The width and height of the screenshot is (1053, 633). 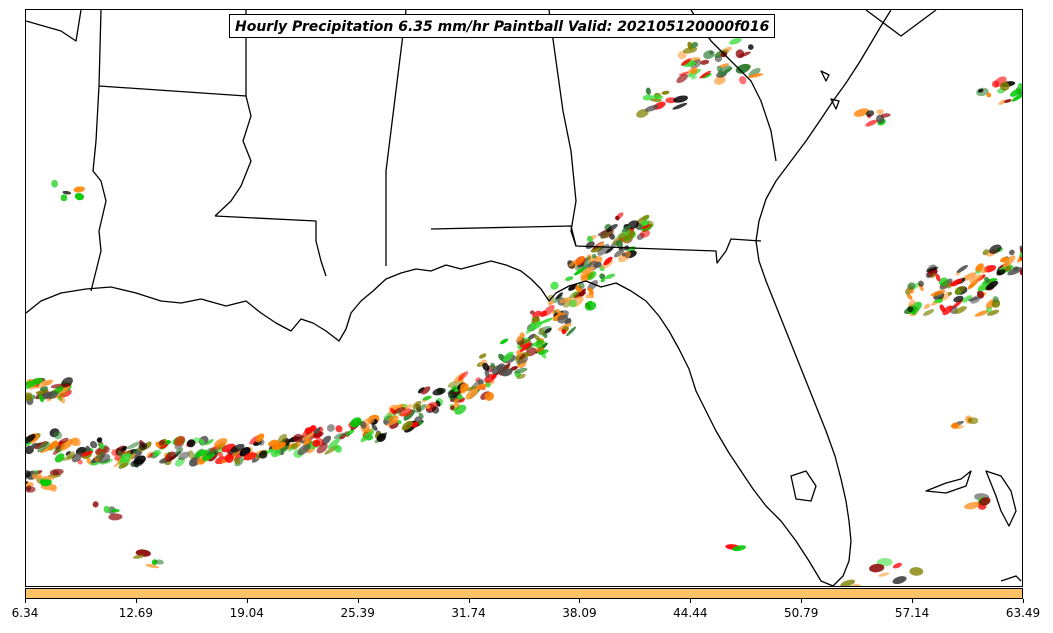 What do you see at coordinates (25, 613) in the screenshot?
I see `colorbar-tick-label: 6.34` at bounding box center [25, 613].